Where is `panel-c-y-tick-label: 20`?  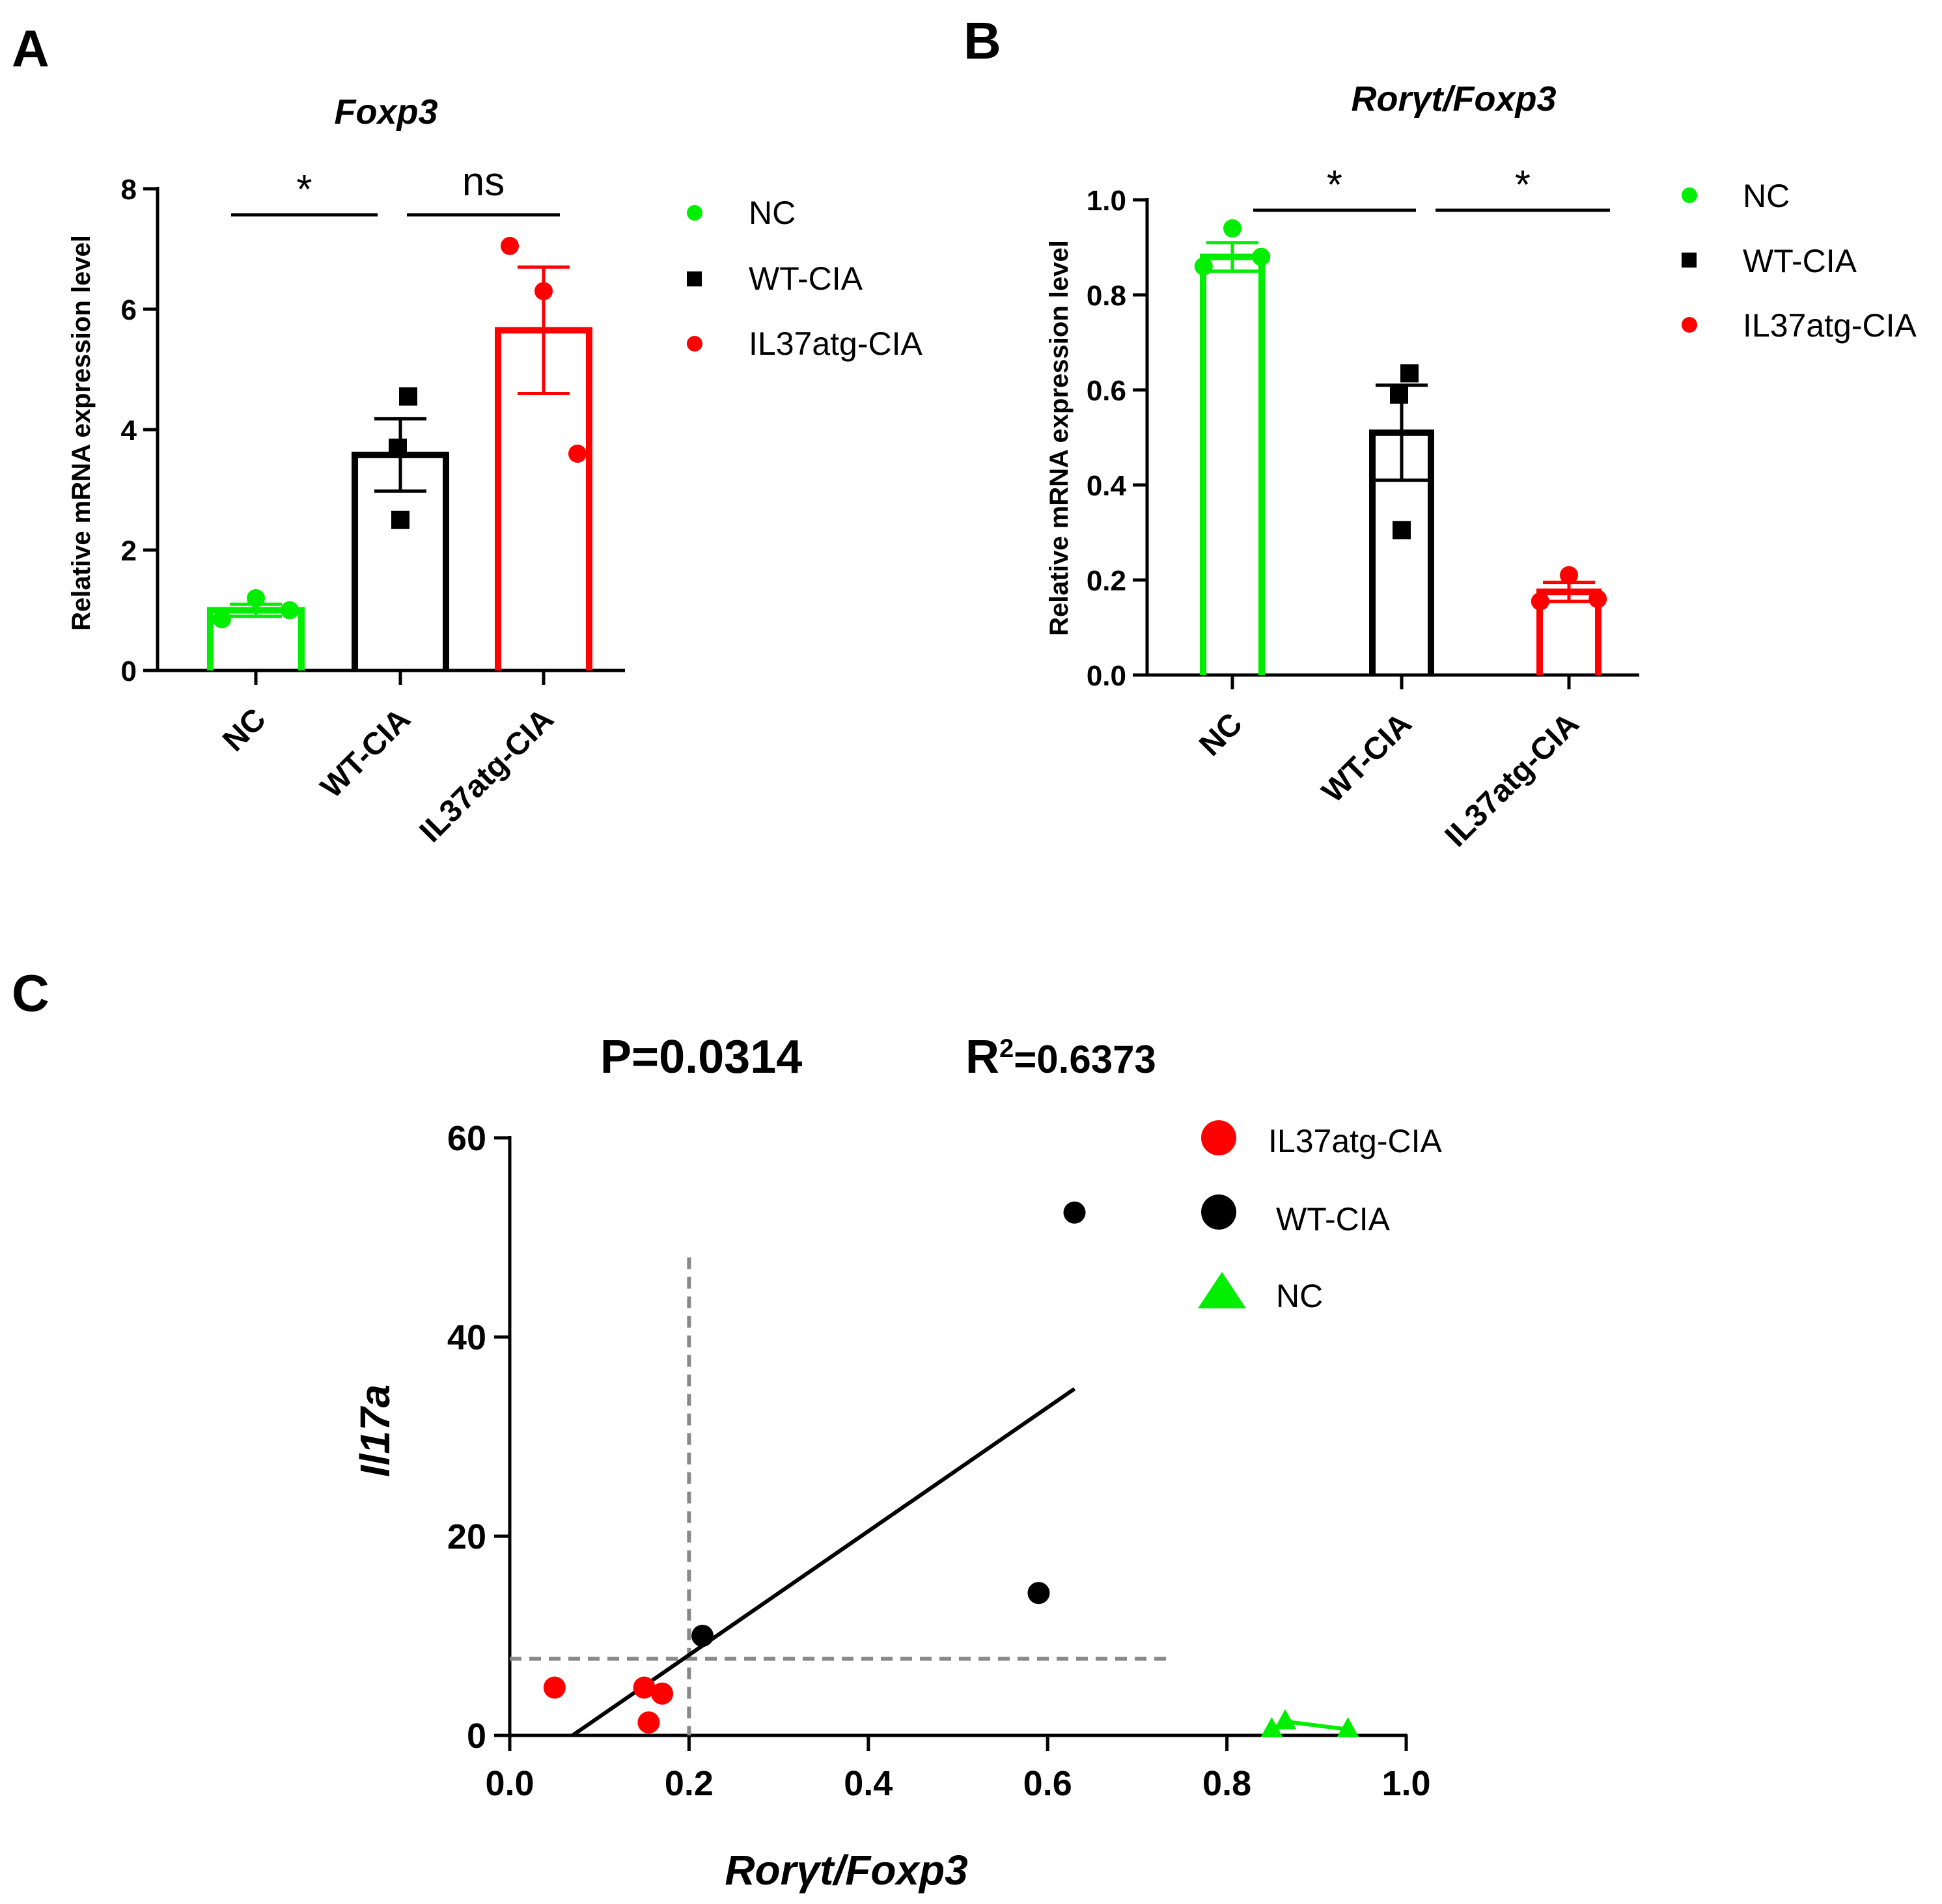
panel-c-y-tick-label: 20 is located at coordinates (467, 1536).